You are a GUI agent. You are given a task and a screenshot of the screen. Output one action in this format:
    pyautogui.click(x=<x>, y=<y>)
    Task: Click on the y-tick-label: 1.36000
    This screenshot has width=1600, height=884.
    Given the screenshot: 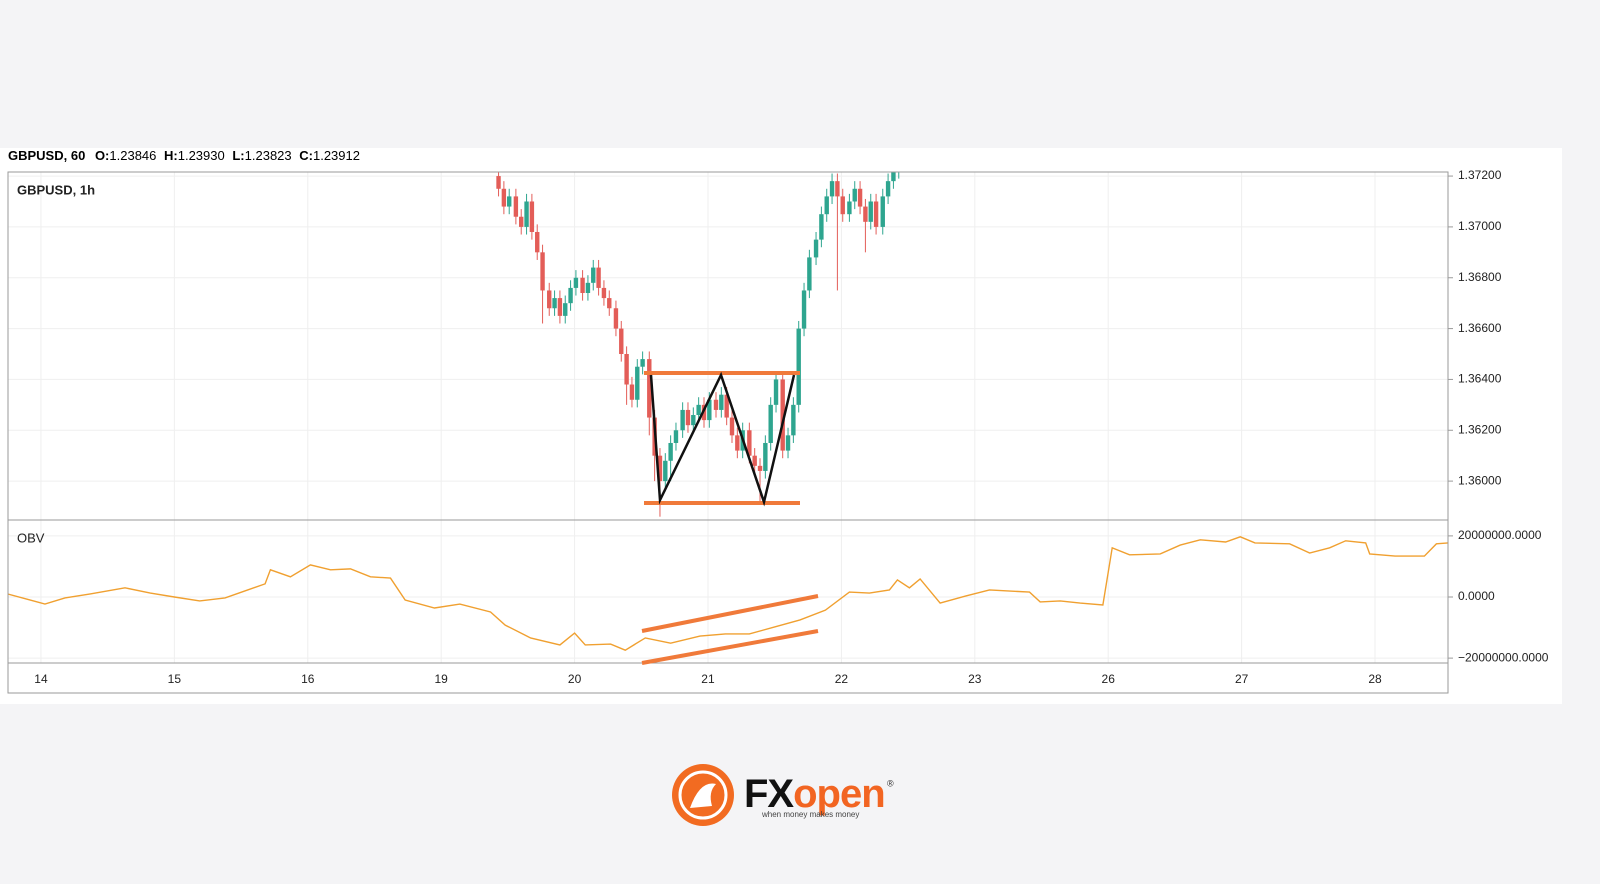 What is the action you would take?
    pyautogui.click(x=1480, y=480)
    